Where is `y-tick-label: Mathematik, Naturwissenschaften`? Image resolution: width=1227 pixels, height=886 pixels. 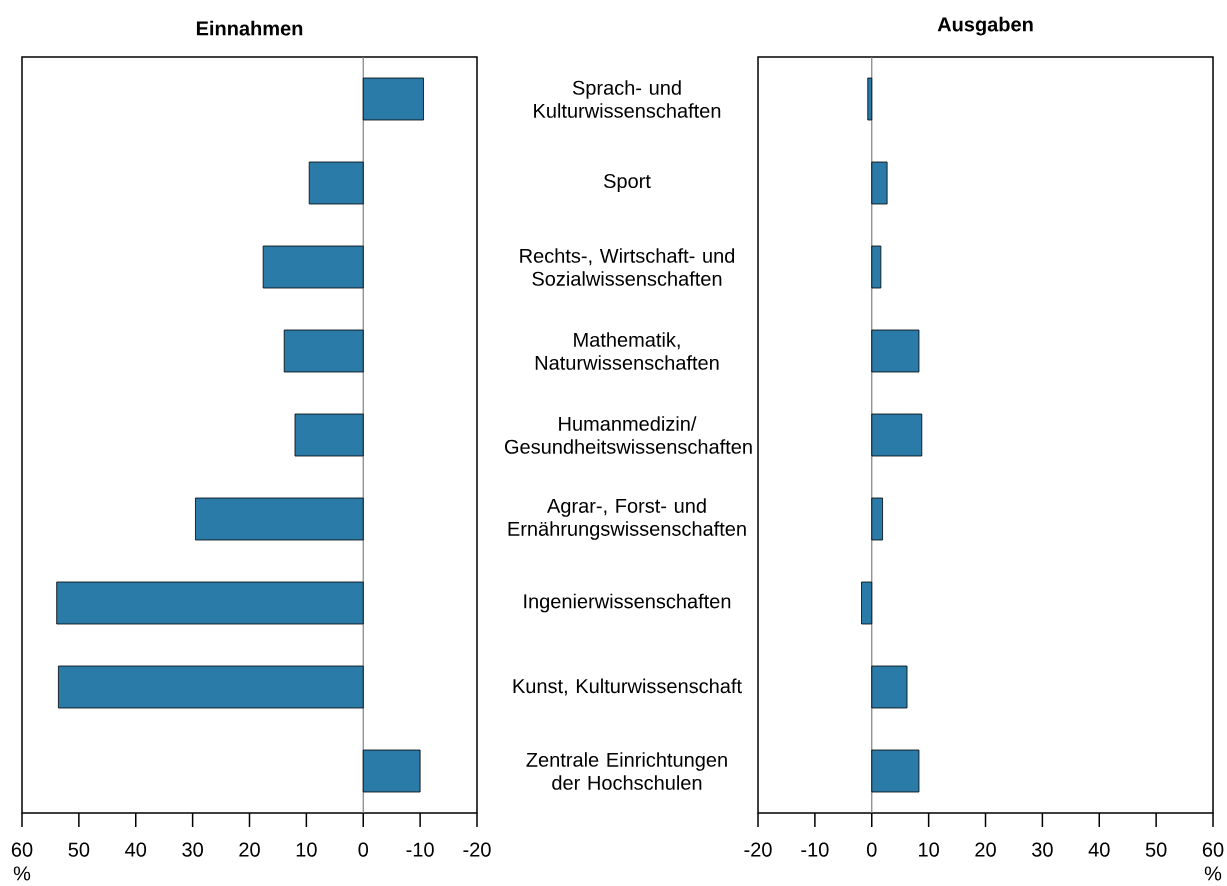
y-tick-label: Mathematik, Naturwissenschaften is located at coordinates (627, 351).